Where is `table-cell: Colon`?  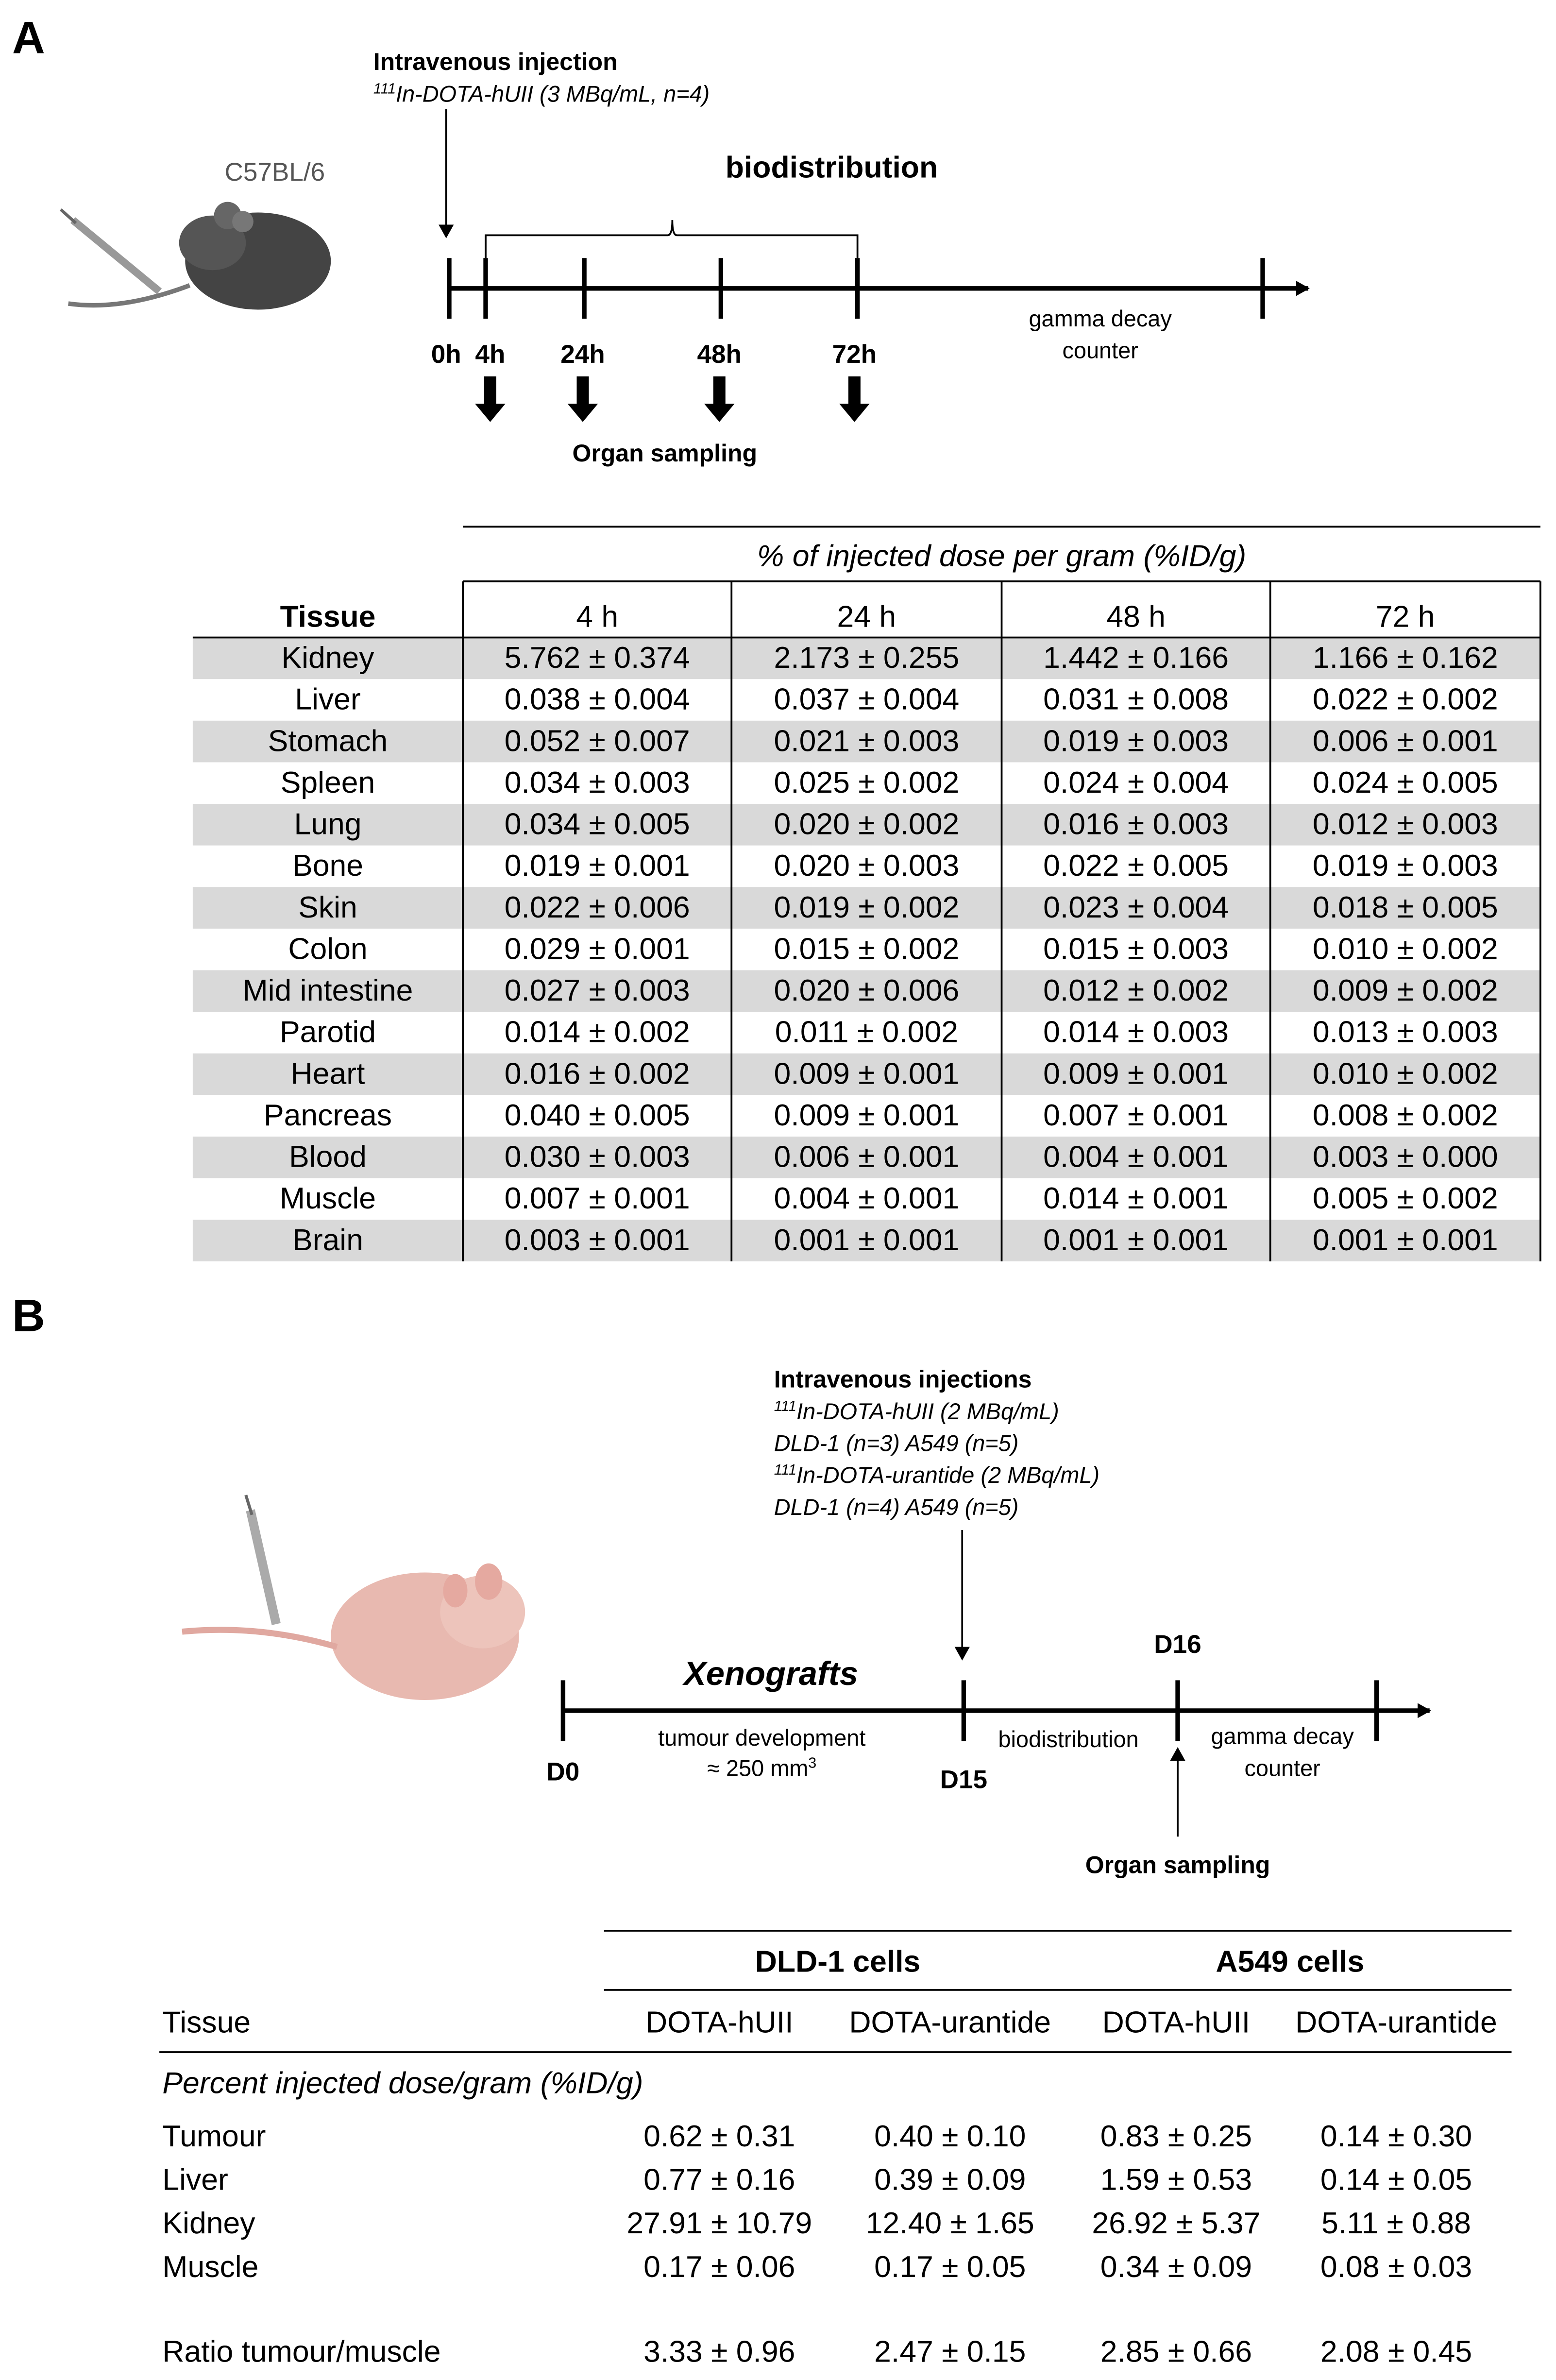 table-cell: Colon is located at coordinates (327, 949).